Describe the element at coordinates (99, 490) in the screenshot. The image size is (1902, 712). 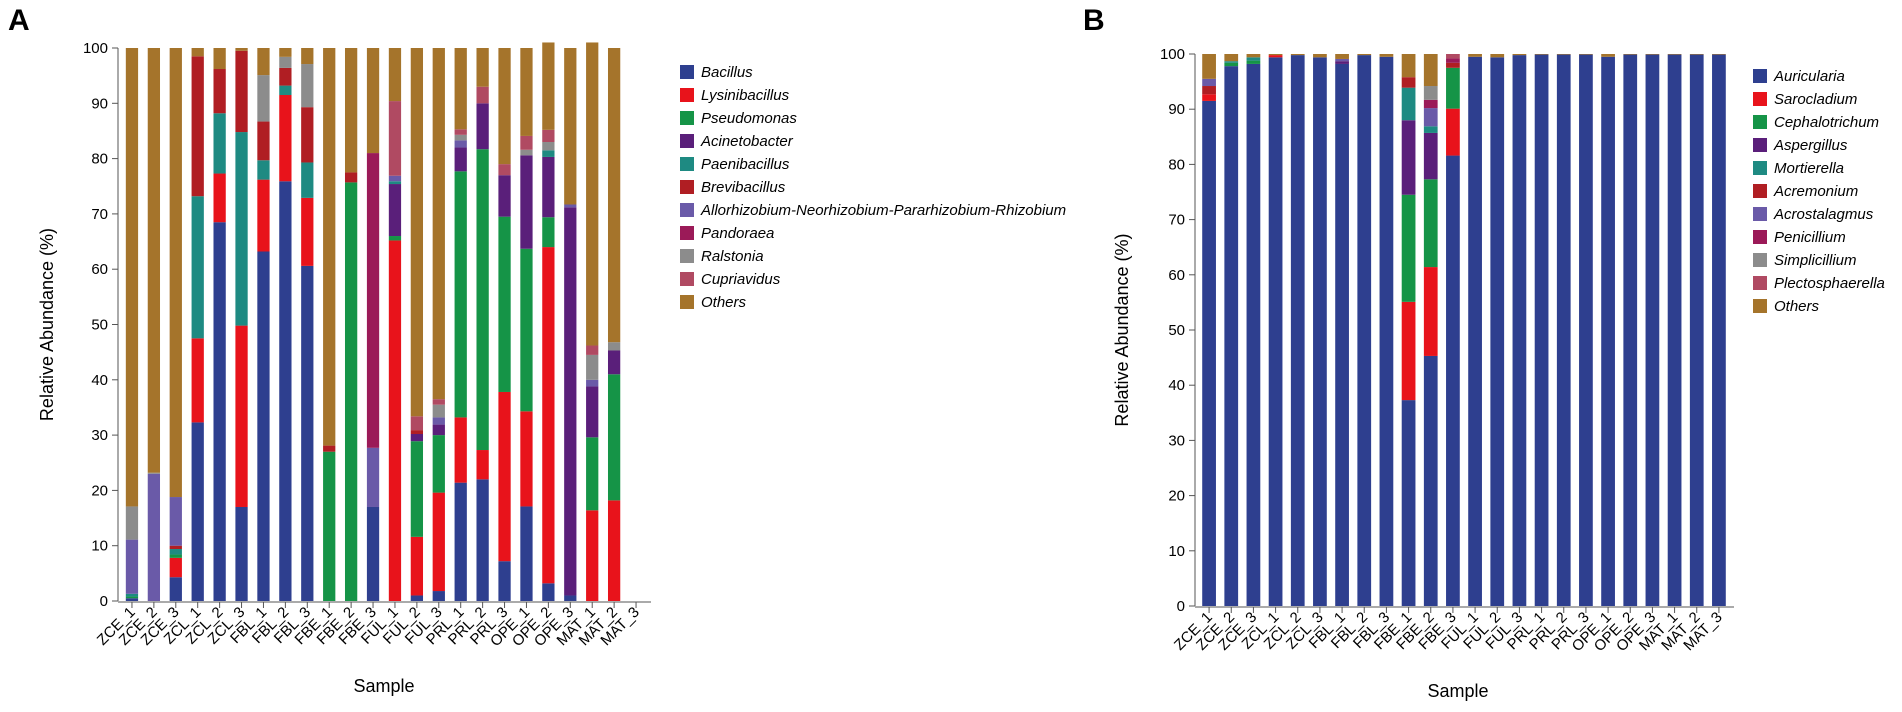
I see `y-tick-label: 20` at that location.